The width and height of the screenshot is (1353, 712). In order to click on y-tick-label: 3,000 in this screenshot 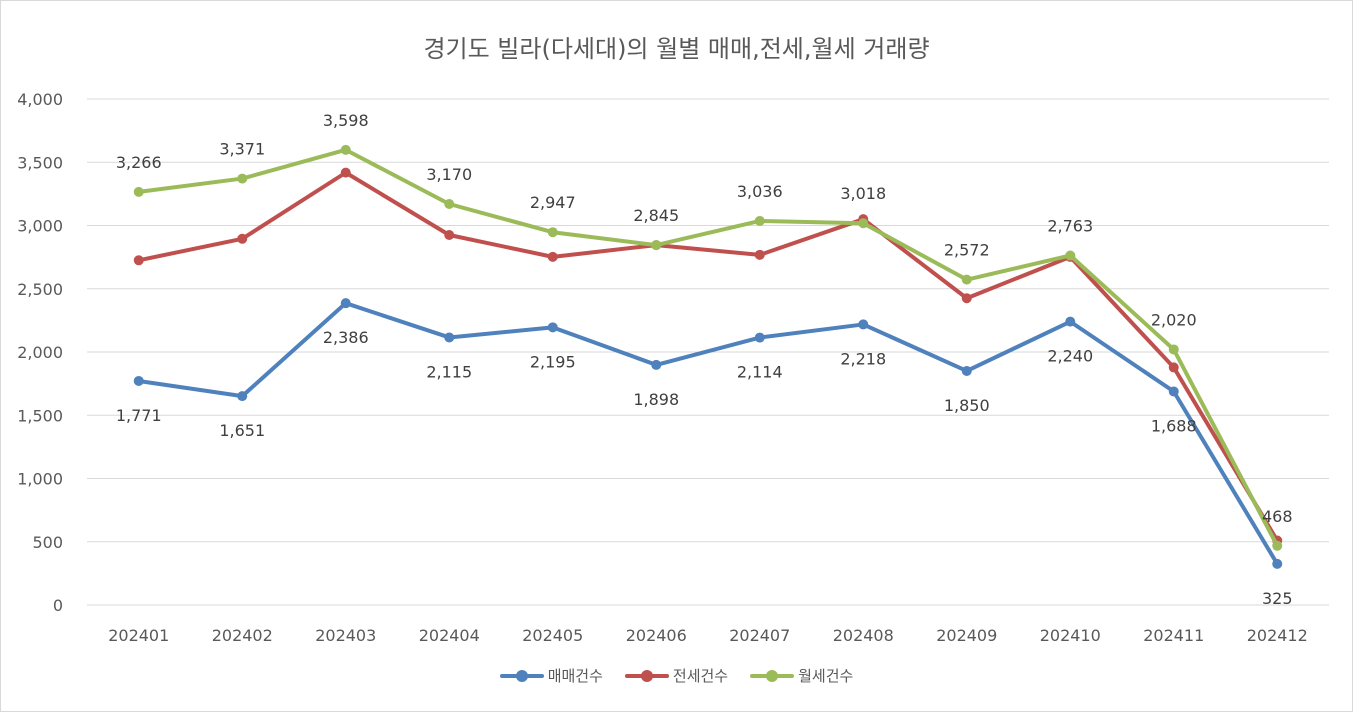, I will do `click(40, 226)`.